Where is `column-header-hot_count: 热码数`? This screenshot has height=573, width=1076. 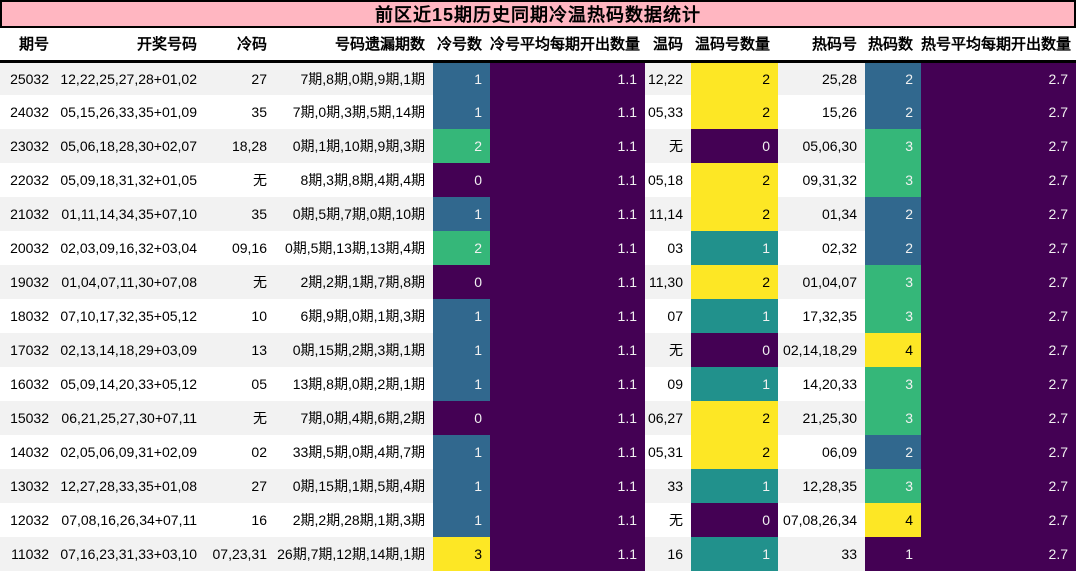 column-header-hot_count: 热码数 is located at coordinates (893, 45).